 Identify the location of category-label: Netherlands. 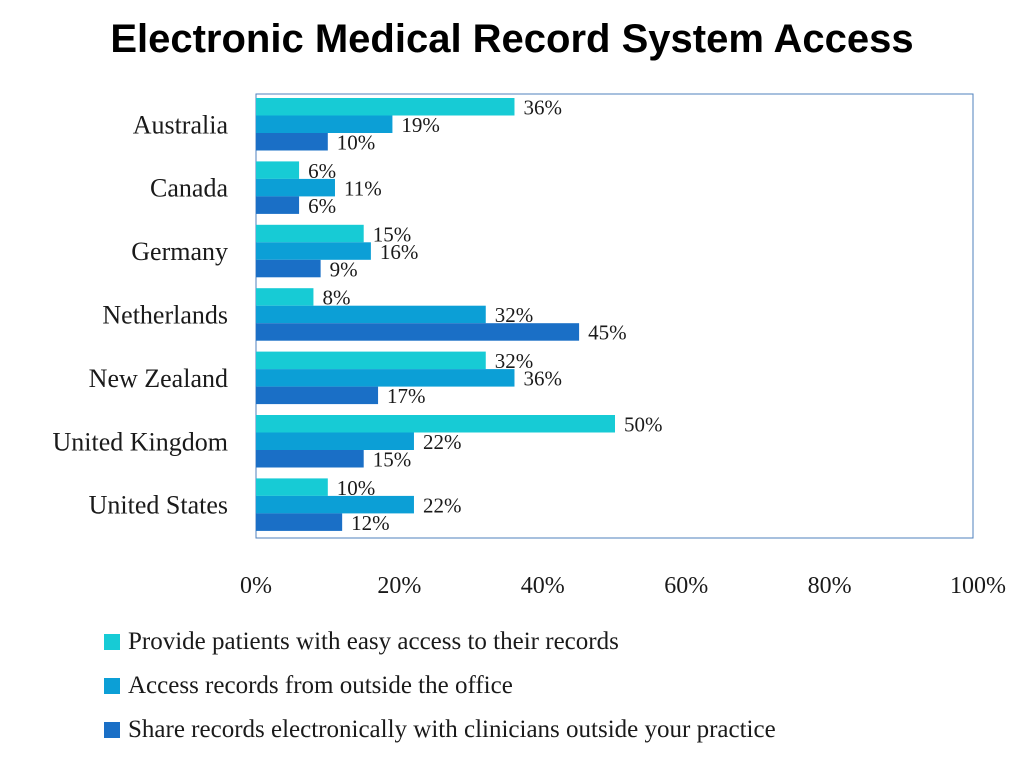
(165, 314).